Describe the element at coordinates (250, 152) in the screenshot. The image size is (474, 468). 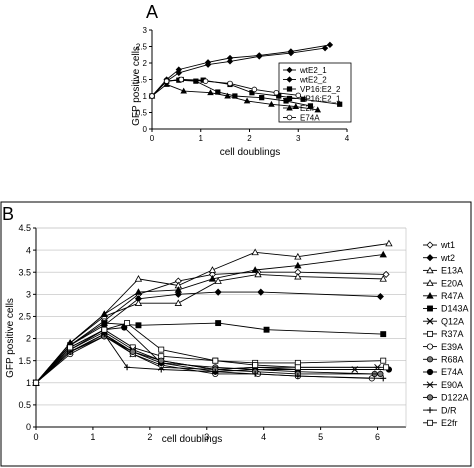
I see `panel-a-xlabel: cell doublings` at that location.